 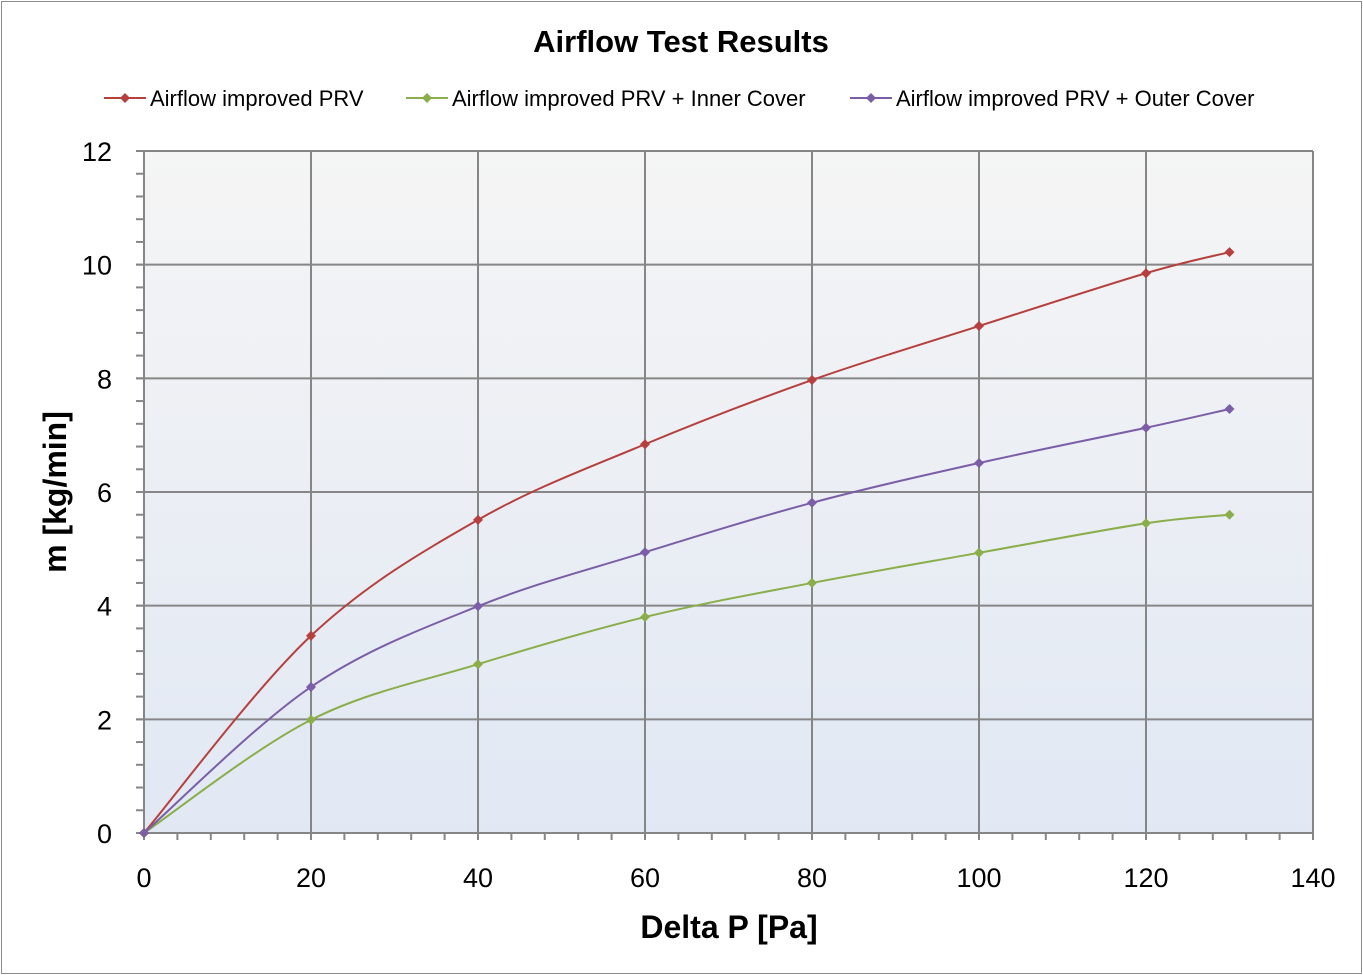 I want to click on legend-item: Airflow improved PRV + Inner Cover, so click(x=606, y=98).